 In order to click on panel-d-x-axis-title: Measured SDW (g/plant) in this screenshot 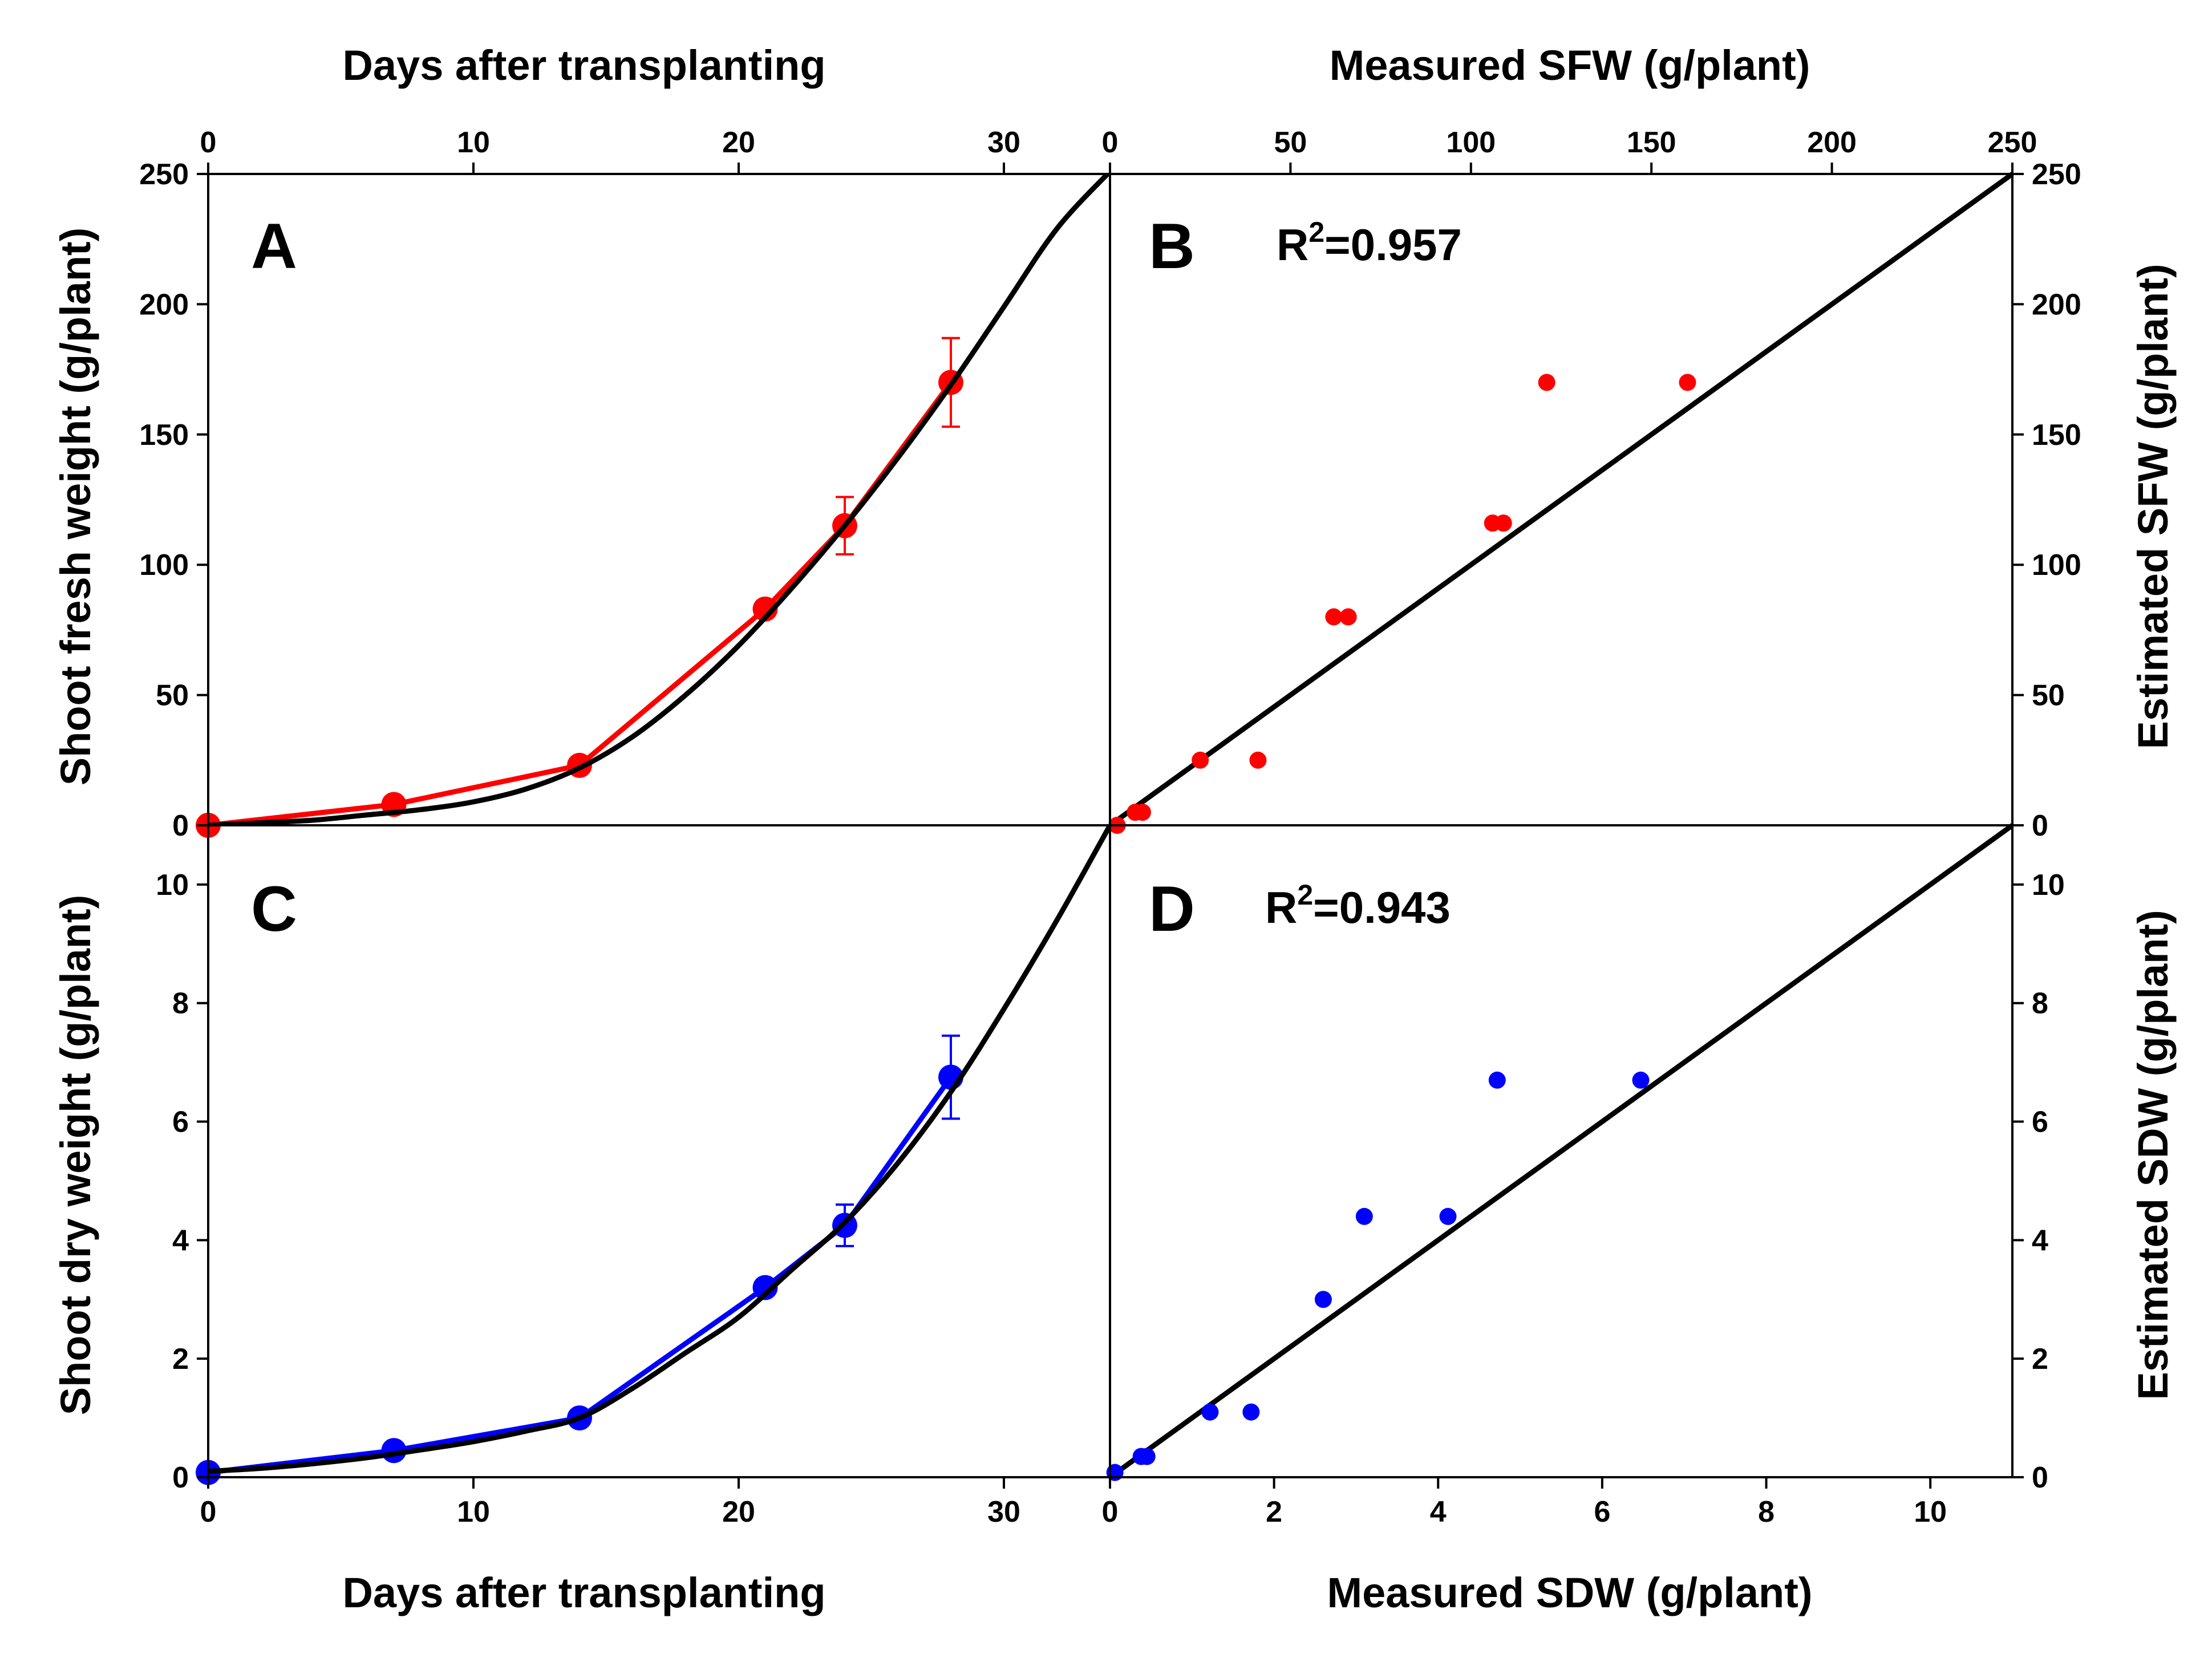, I will do `click(1569, 1592)`.